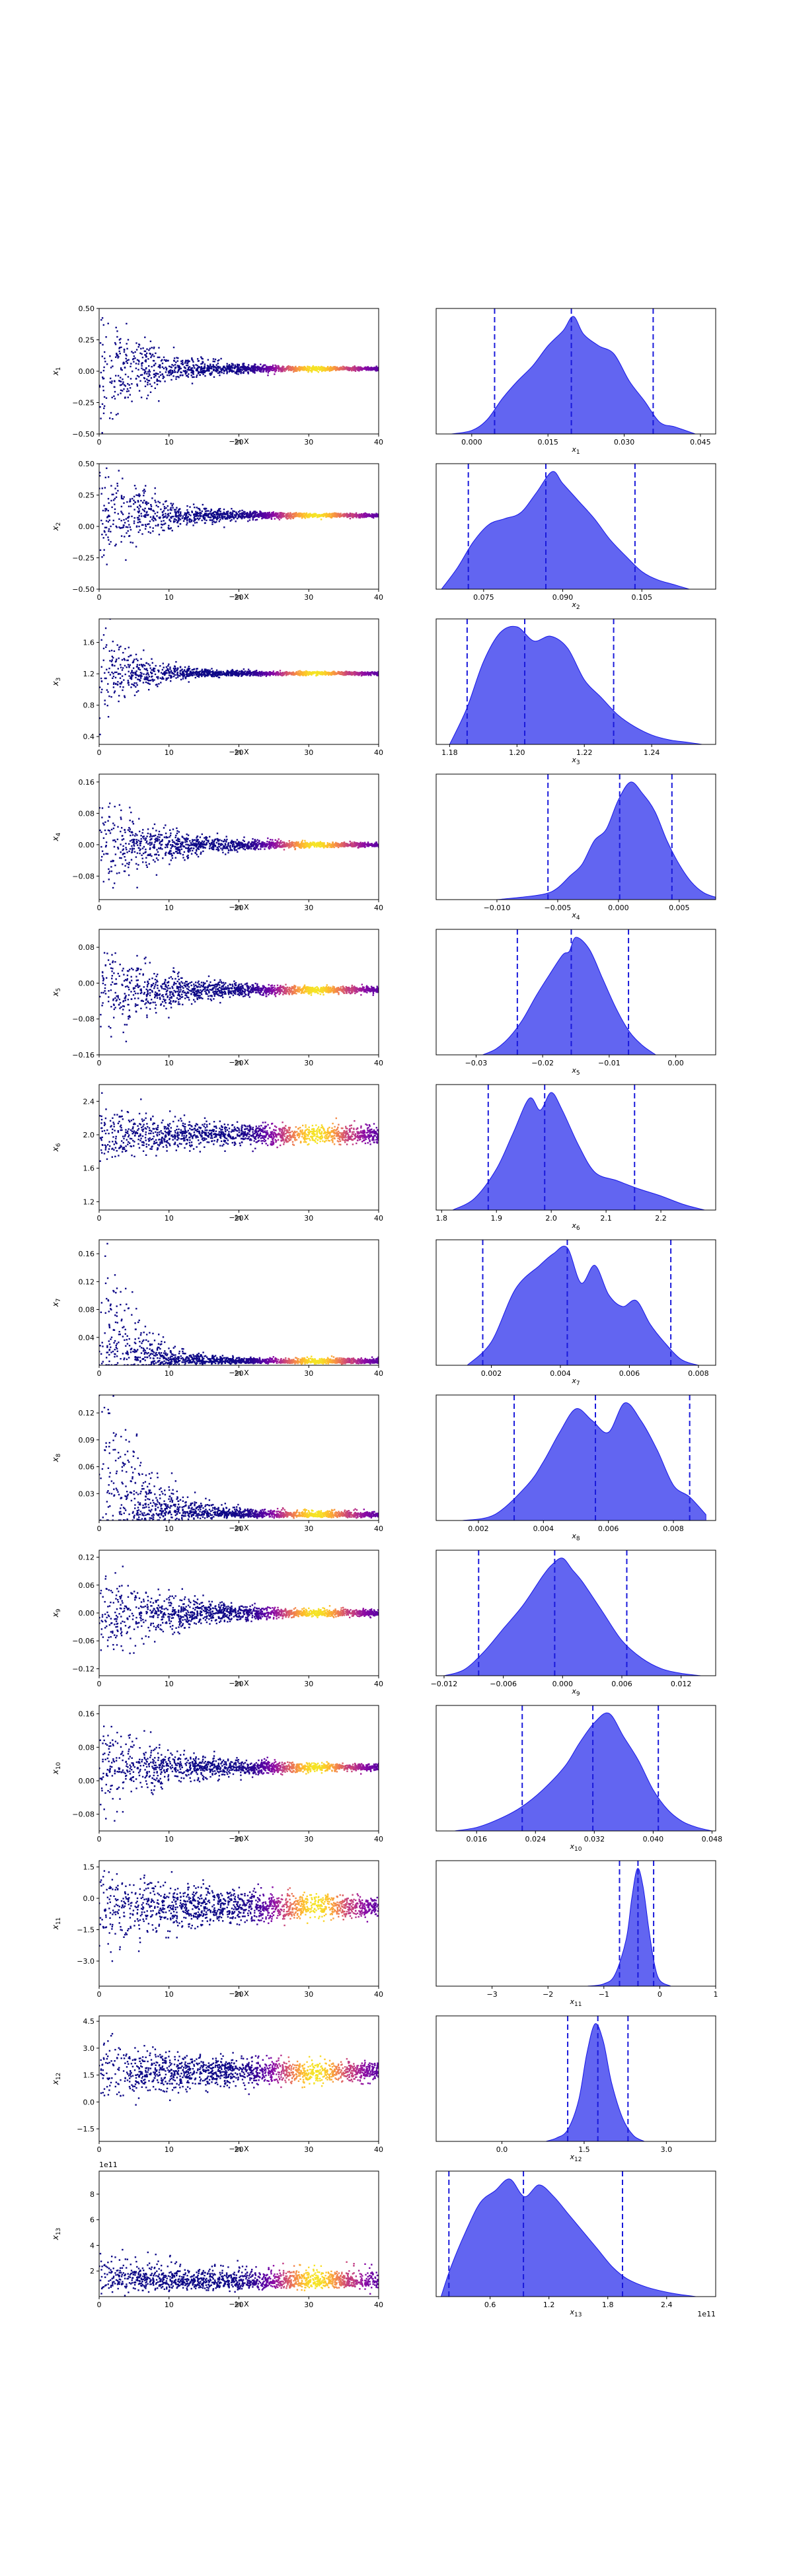 This screenshot has height=2576, width=793. What do you see at coordinates (379, 752) in the screenshot?
I see `trace-x-tick-label: 40` at bounding box center [379, 752].